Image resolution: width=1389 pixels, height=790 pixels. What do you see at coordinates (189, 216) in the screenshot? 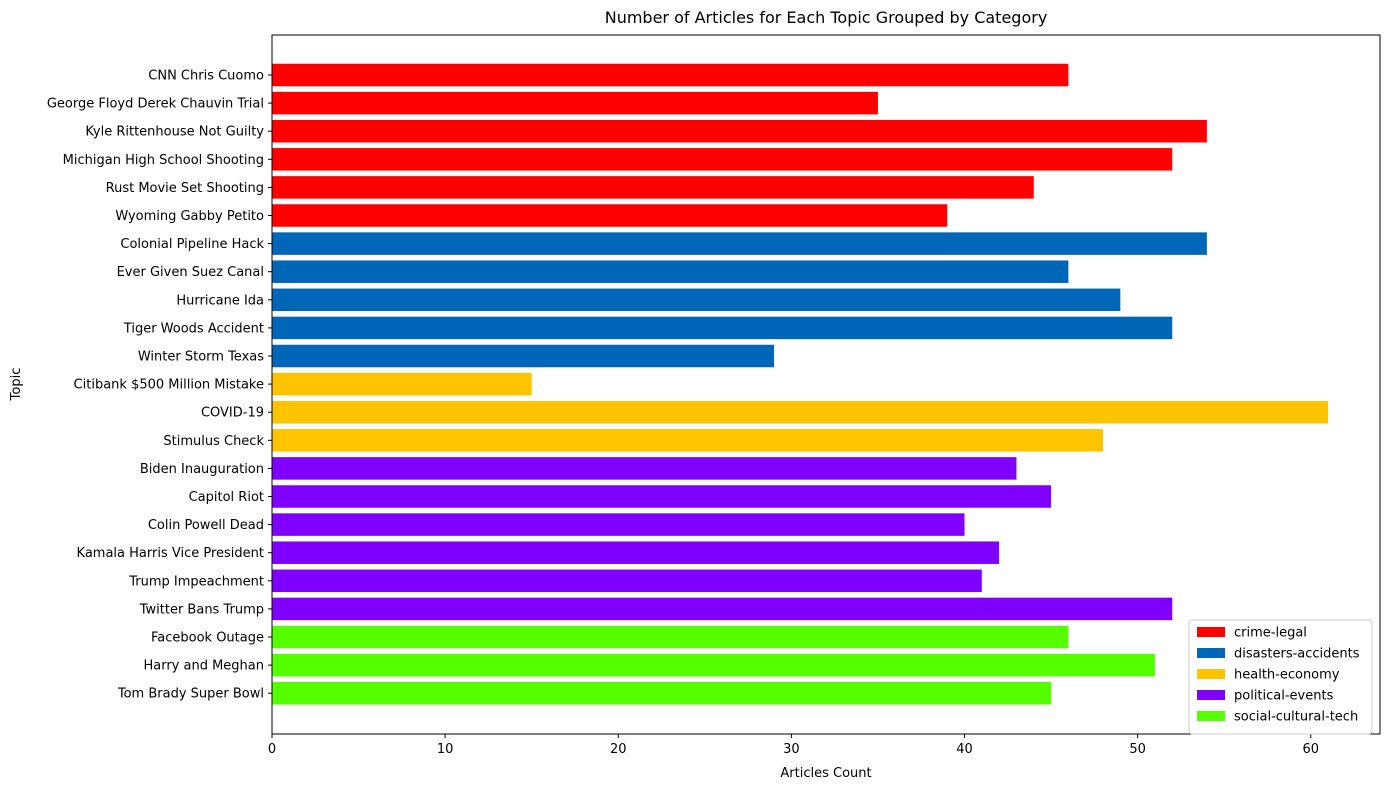
I see `y-tick-label: Wyoming Gabby Petito` at bounding box center [189, 216].